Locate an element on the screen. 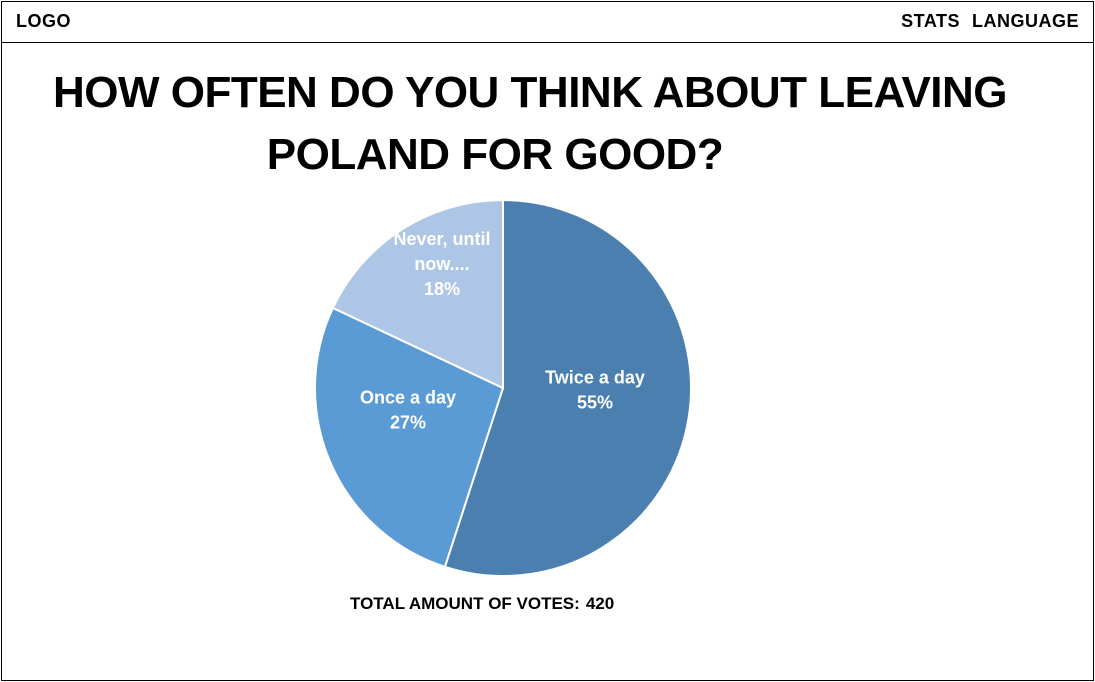 Image resolution: width=1095 pixels, height=682 pixels. pie-slice-label-0: Twice a day 55% is located at coordinates (595, 390).